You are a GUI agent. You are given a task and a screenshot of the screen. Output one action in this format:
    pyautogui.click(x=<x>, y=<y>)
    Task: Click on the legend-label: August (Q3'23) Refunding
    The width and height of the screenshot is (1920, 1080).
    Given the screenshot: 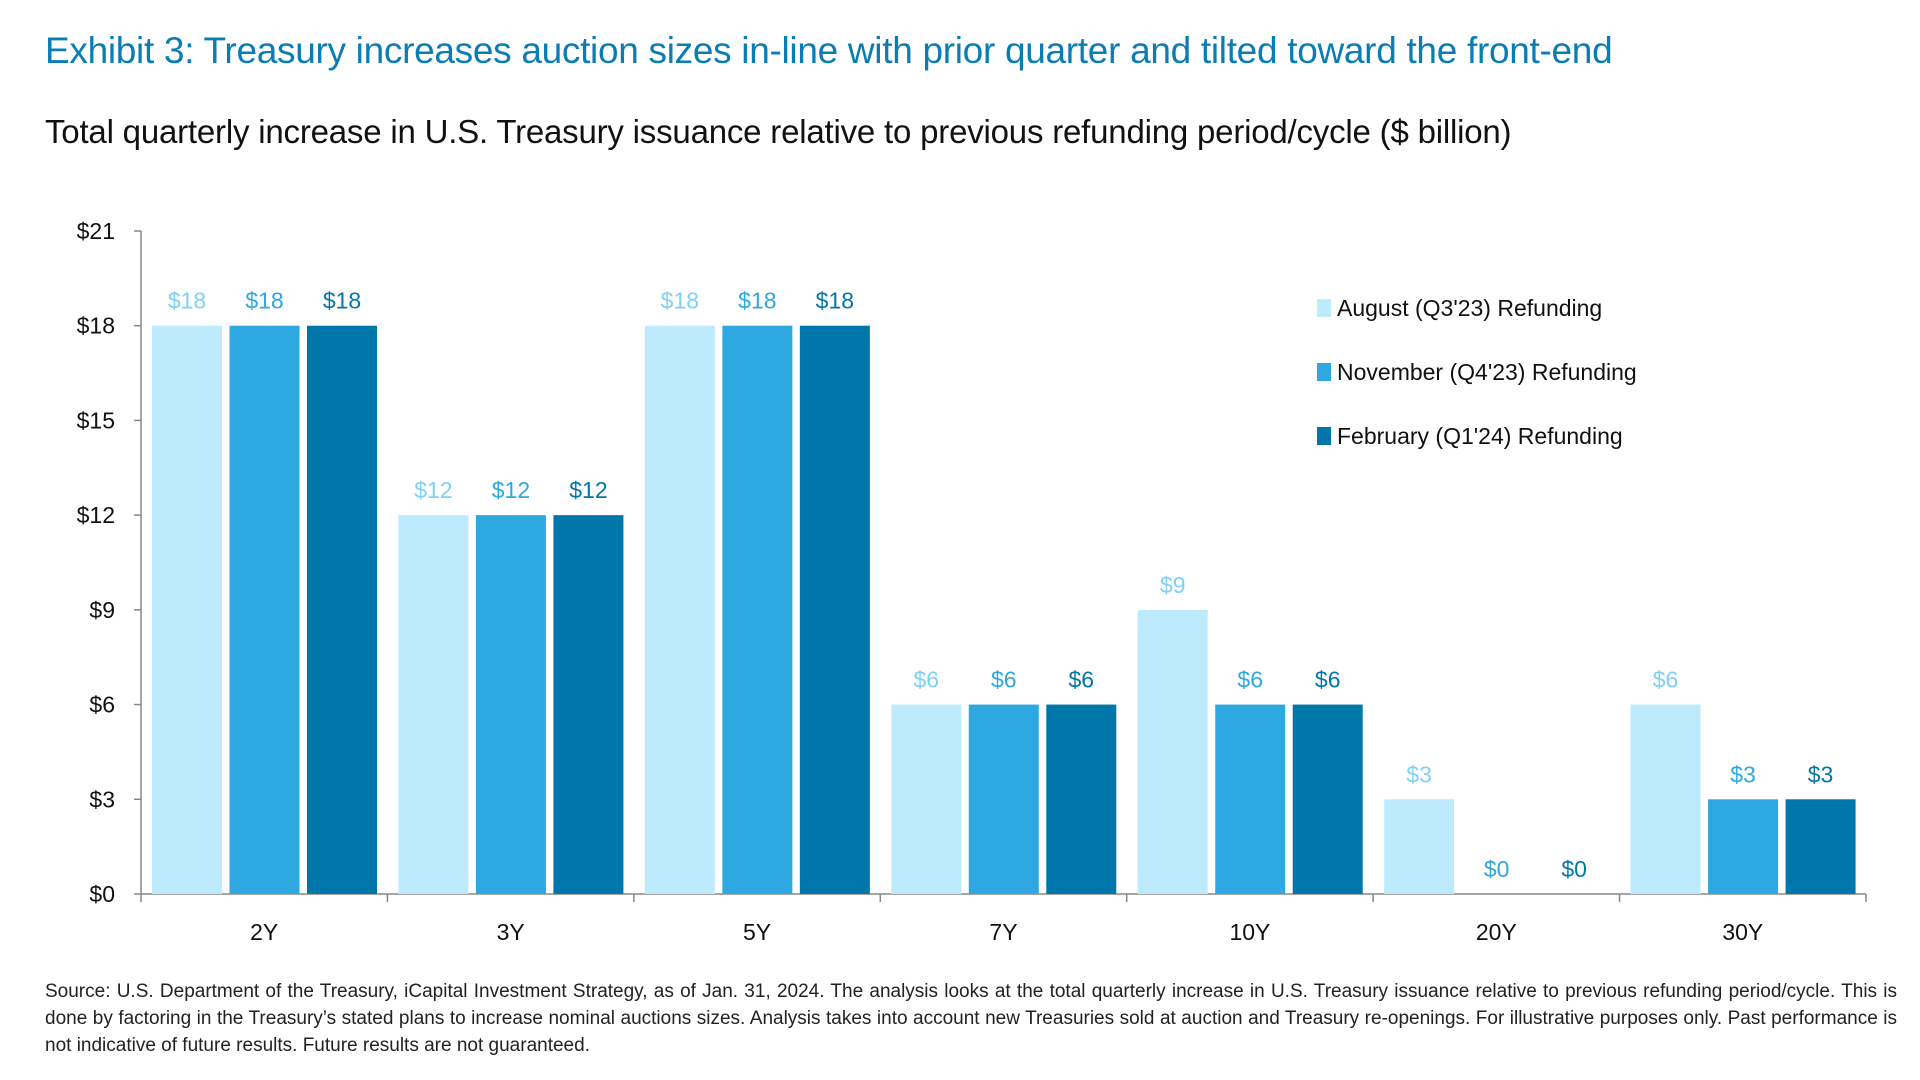 What is the action you would take?
    pyautogui.click(x=1469, y=308)
    